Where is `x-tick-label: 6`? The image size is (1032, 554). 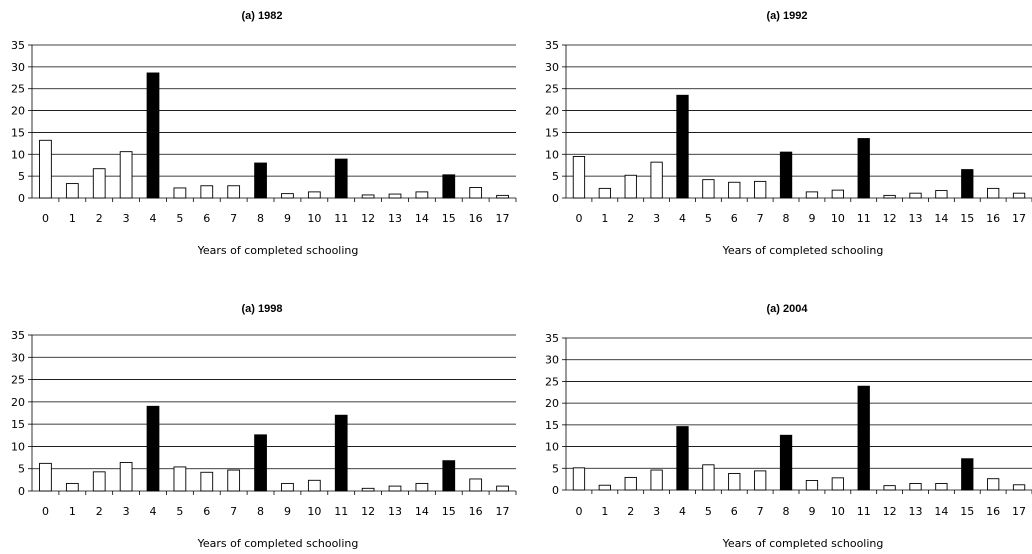
x-tick-label: 6 is located at coordinates (206, 511).